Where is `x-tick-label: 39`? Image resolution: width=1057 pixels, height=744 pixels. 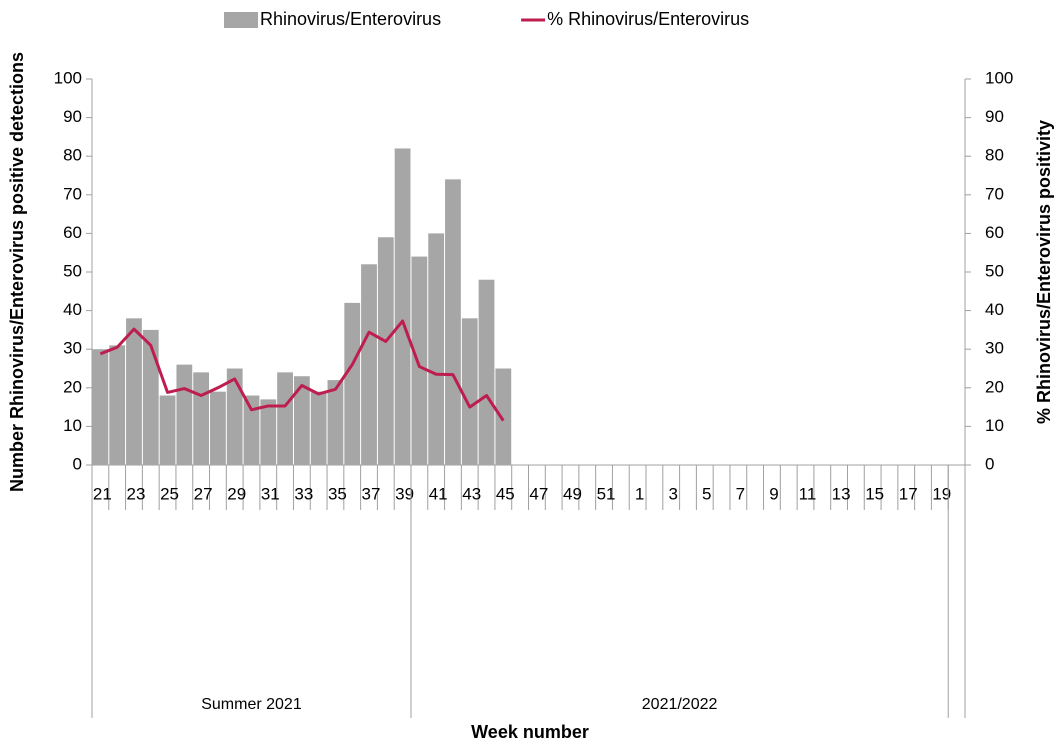 x-tick-label: 39 is located at coordinates (404, 493).